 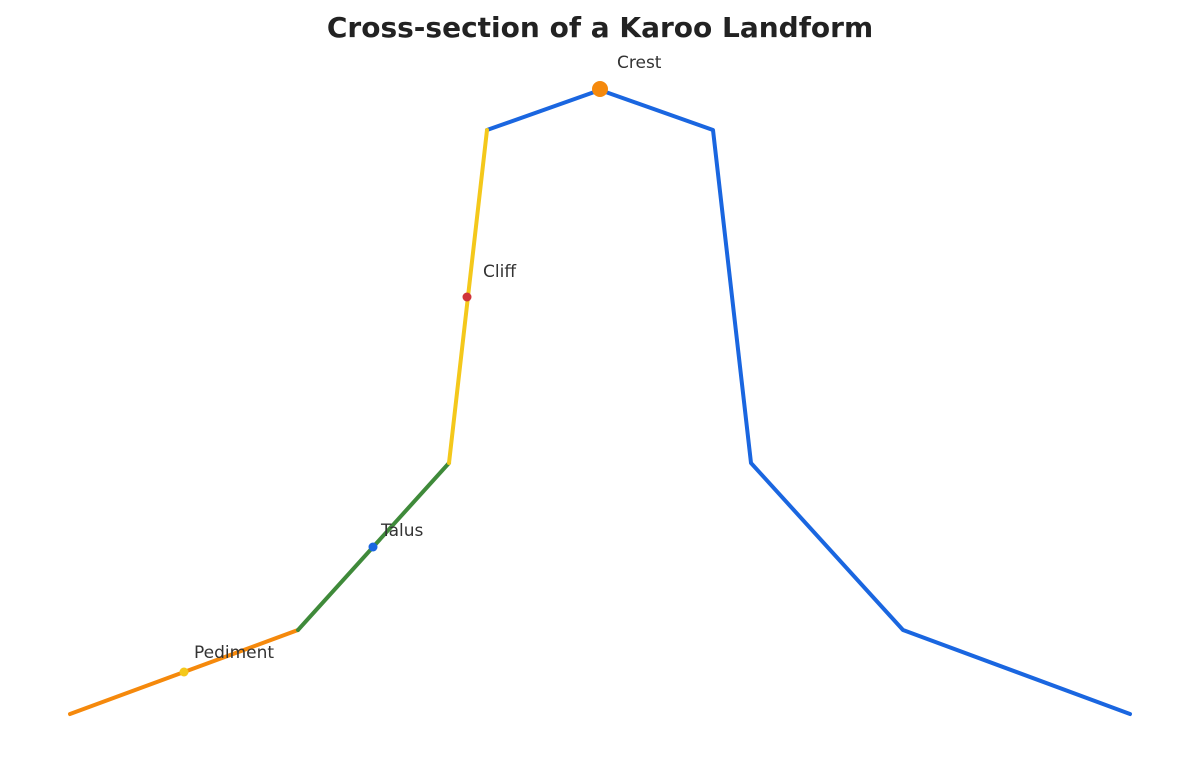 I want to click on talus-marker, so click(x=373, y=547).